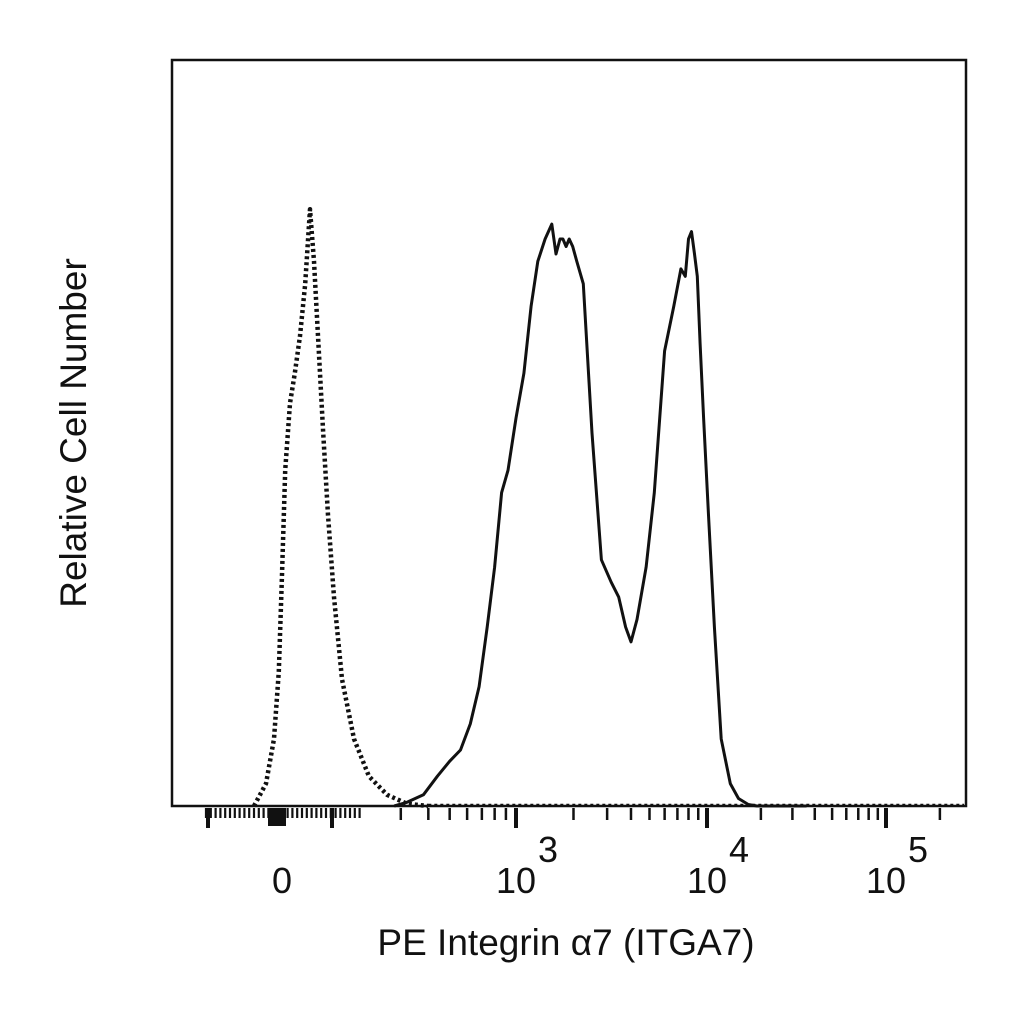  What do you see at coordinates (739, 849) in the screenshot?
I see `svg-text: 4` at bounding box center [739, 849].